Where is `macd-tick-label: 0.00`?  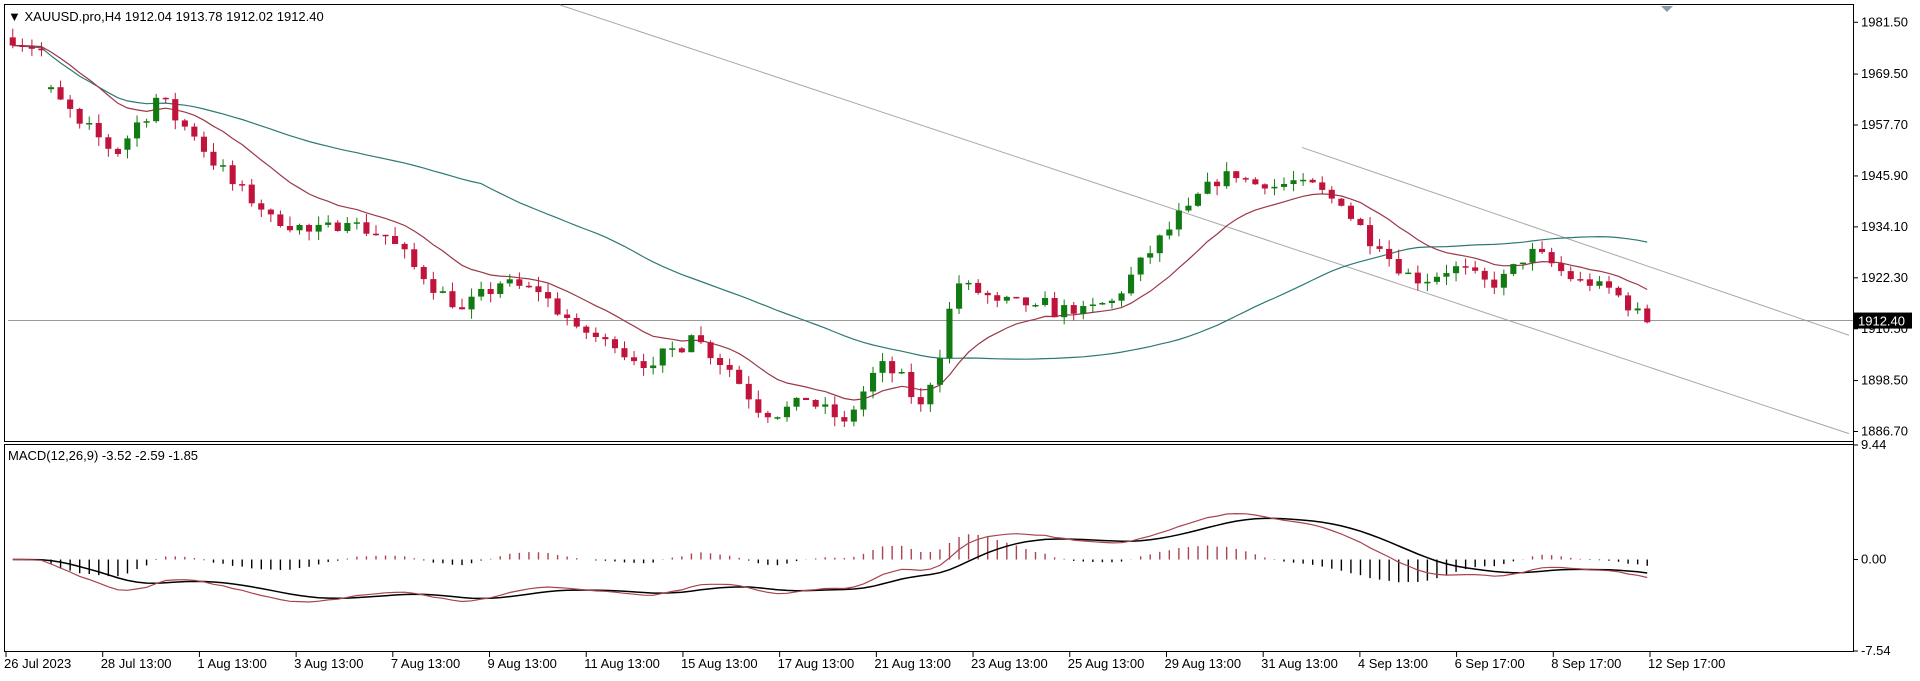 macd-tick-label: 0.00 is located at coordinates (1873, 559).